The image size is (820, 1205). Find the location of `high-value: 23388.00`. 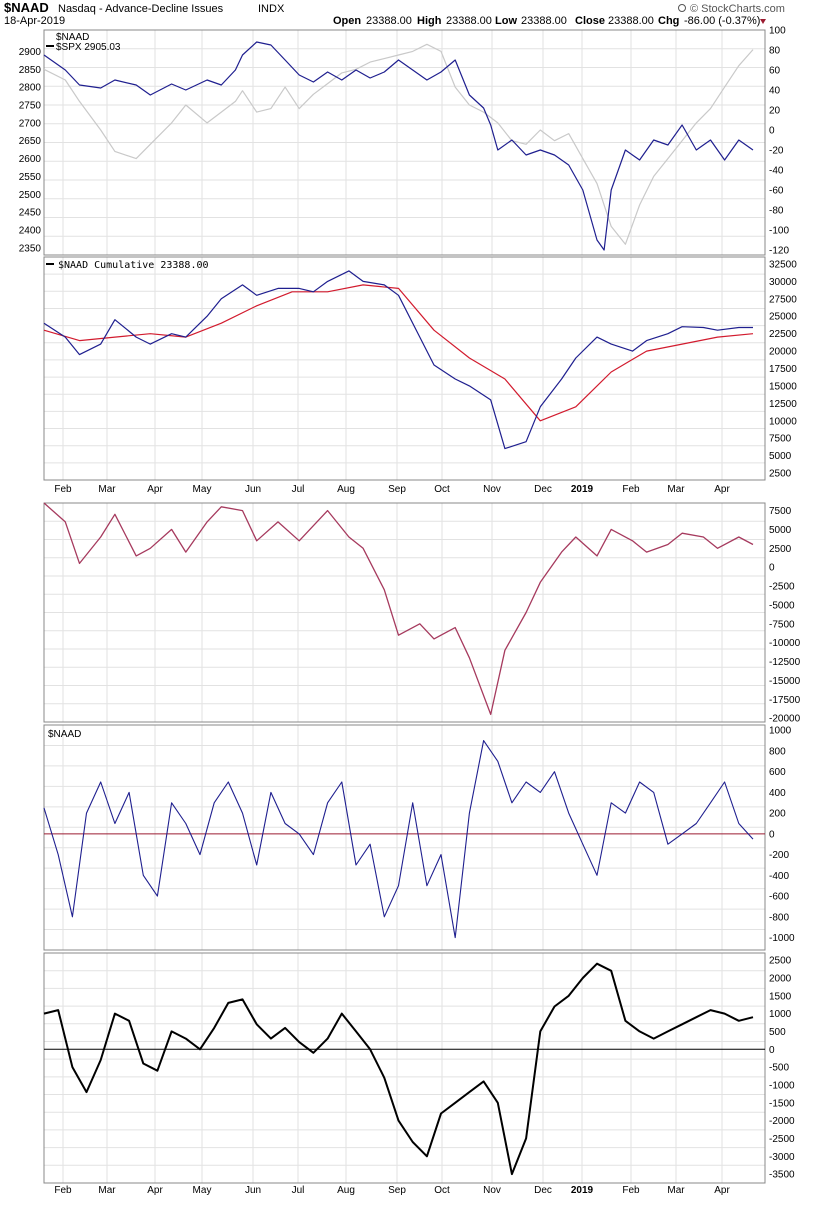

high-value: 23388.00 is located at coordinates (469, 21).